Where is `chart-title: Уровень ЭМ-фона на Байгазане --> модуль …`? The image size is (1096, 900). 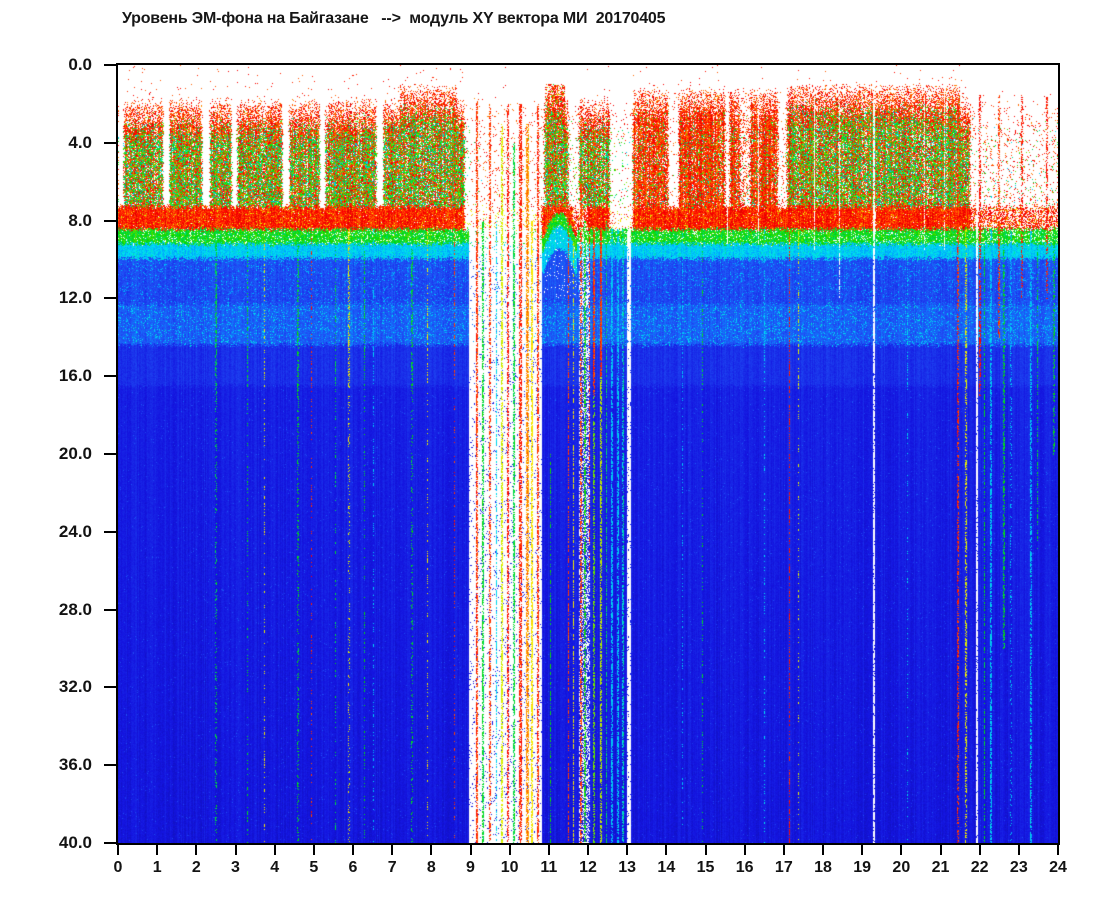 chart-title: Уровень ЭМ-фона на Байгазане --> модуль … is located at coordinates (394, 18).